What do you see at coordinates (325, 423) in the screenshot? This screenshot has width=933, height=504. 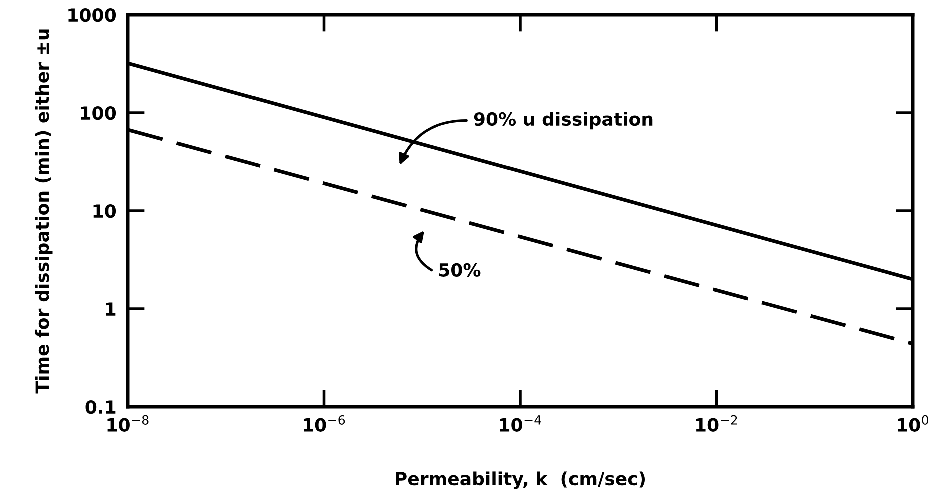 I see `x-tick-label: 10$^{−6}$` at bounding box center [325, 423].